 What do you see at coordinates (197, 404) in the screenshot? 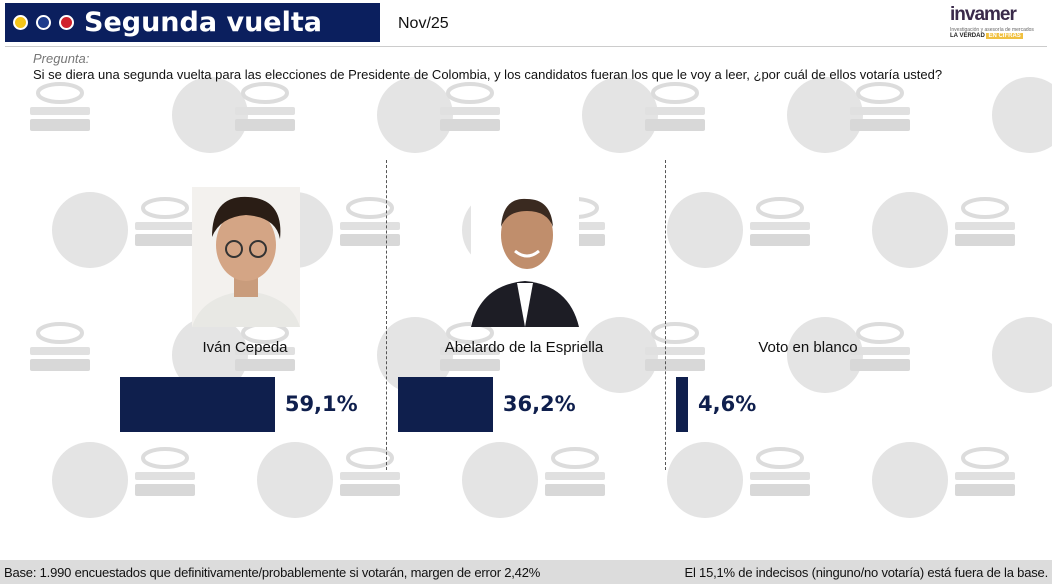
I see `bar-cepeda` at bounding box center [197, 404].